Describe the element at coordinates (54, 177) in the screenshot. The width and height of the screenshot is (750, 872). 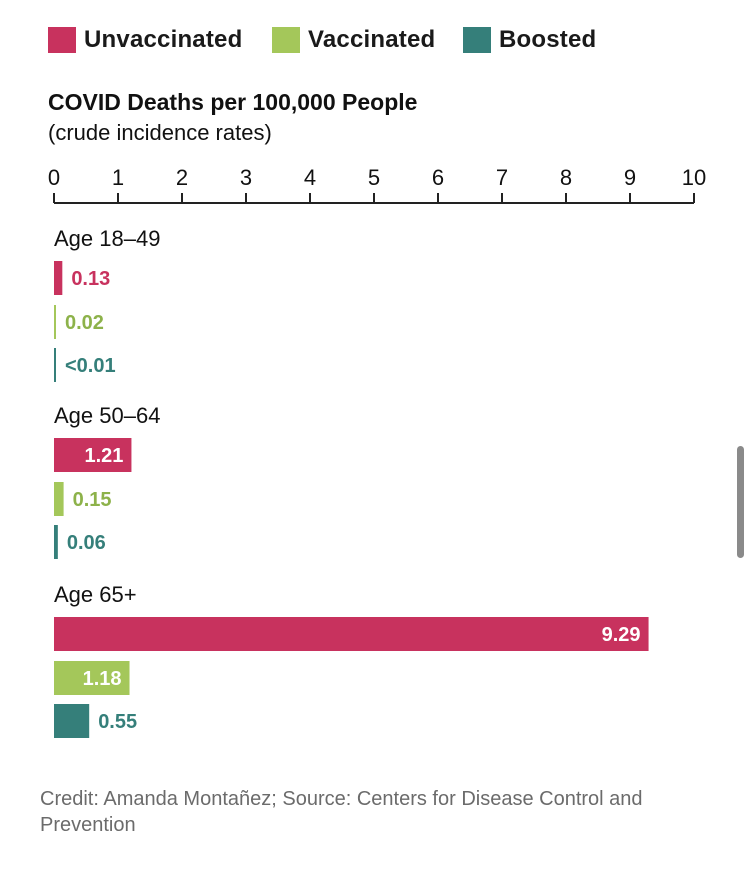
I see `x-tick-label-0: 0` at that location.